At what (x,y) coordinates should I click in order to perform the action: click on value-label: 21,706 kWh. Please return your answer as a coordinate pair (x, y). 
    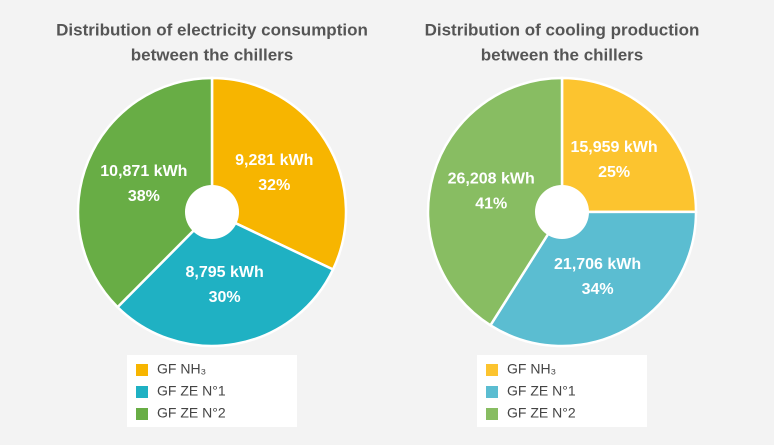
    Looking at the image, I should click on (597, 264).